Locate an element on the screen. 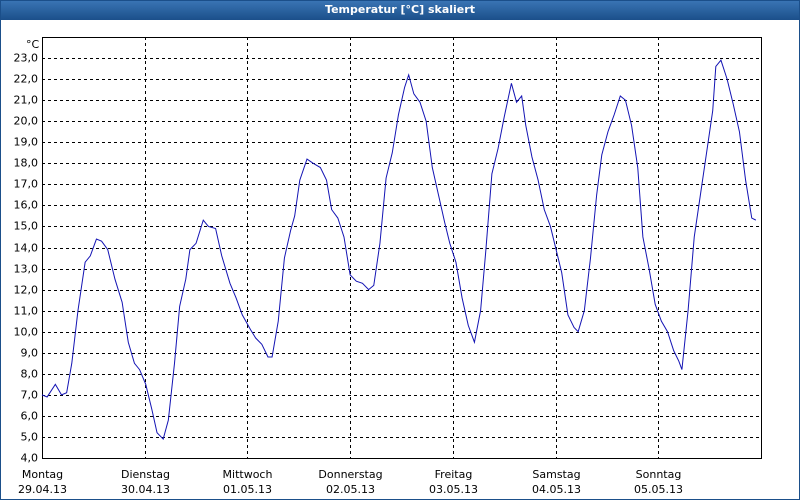 The width and height of the screenshot is (800, 500). title-bar is located at coordinates (400, 10).